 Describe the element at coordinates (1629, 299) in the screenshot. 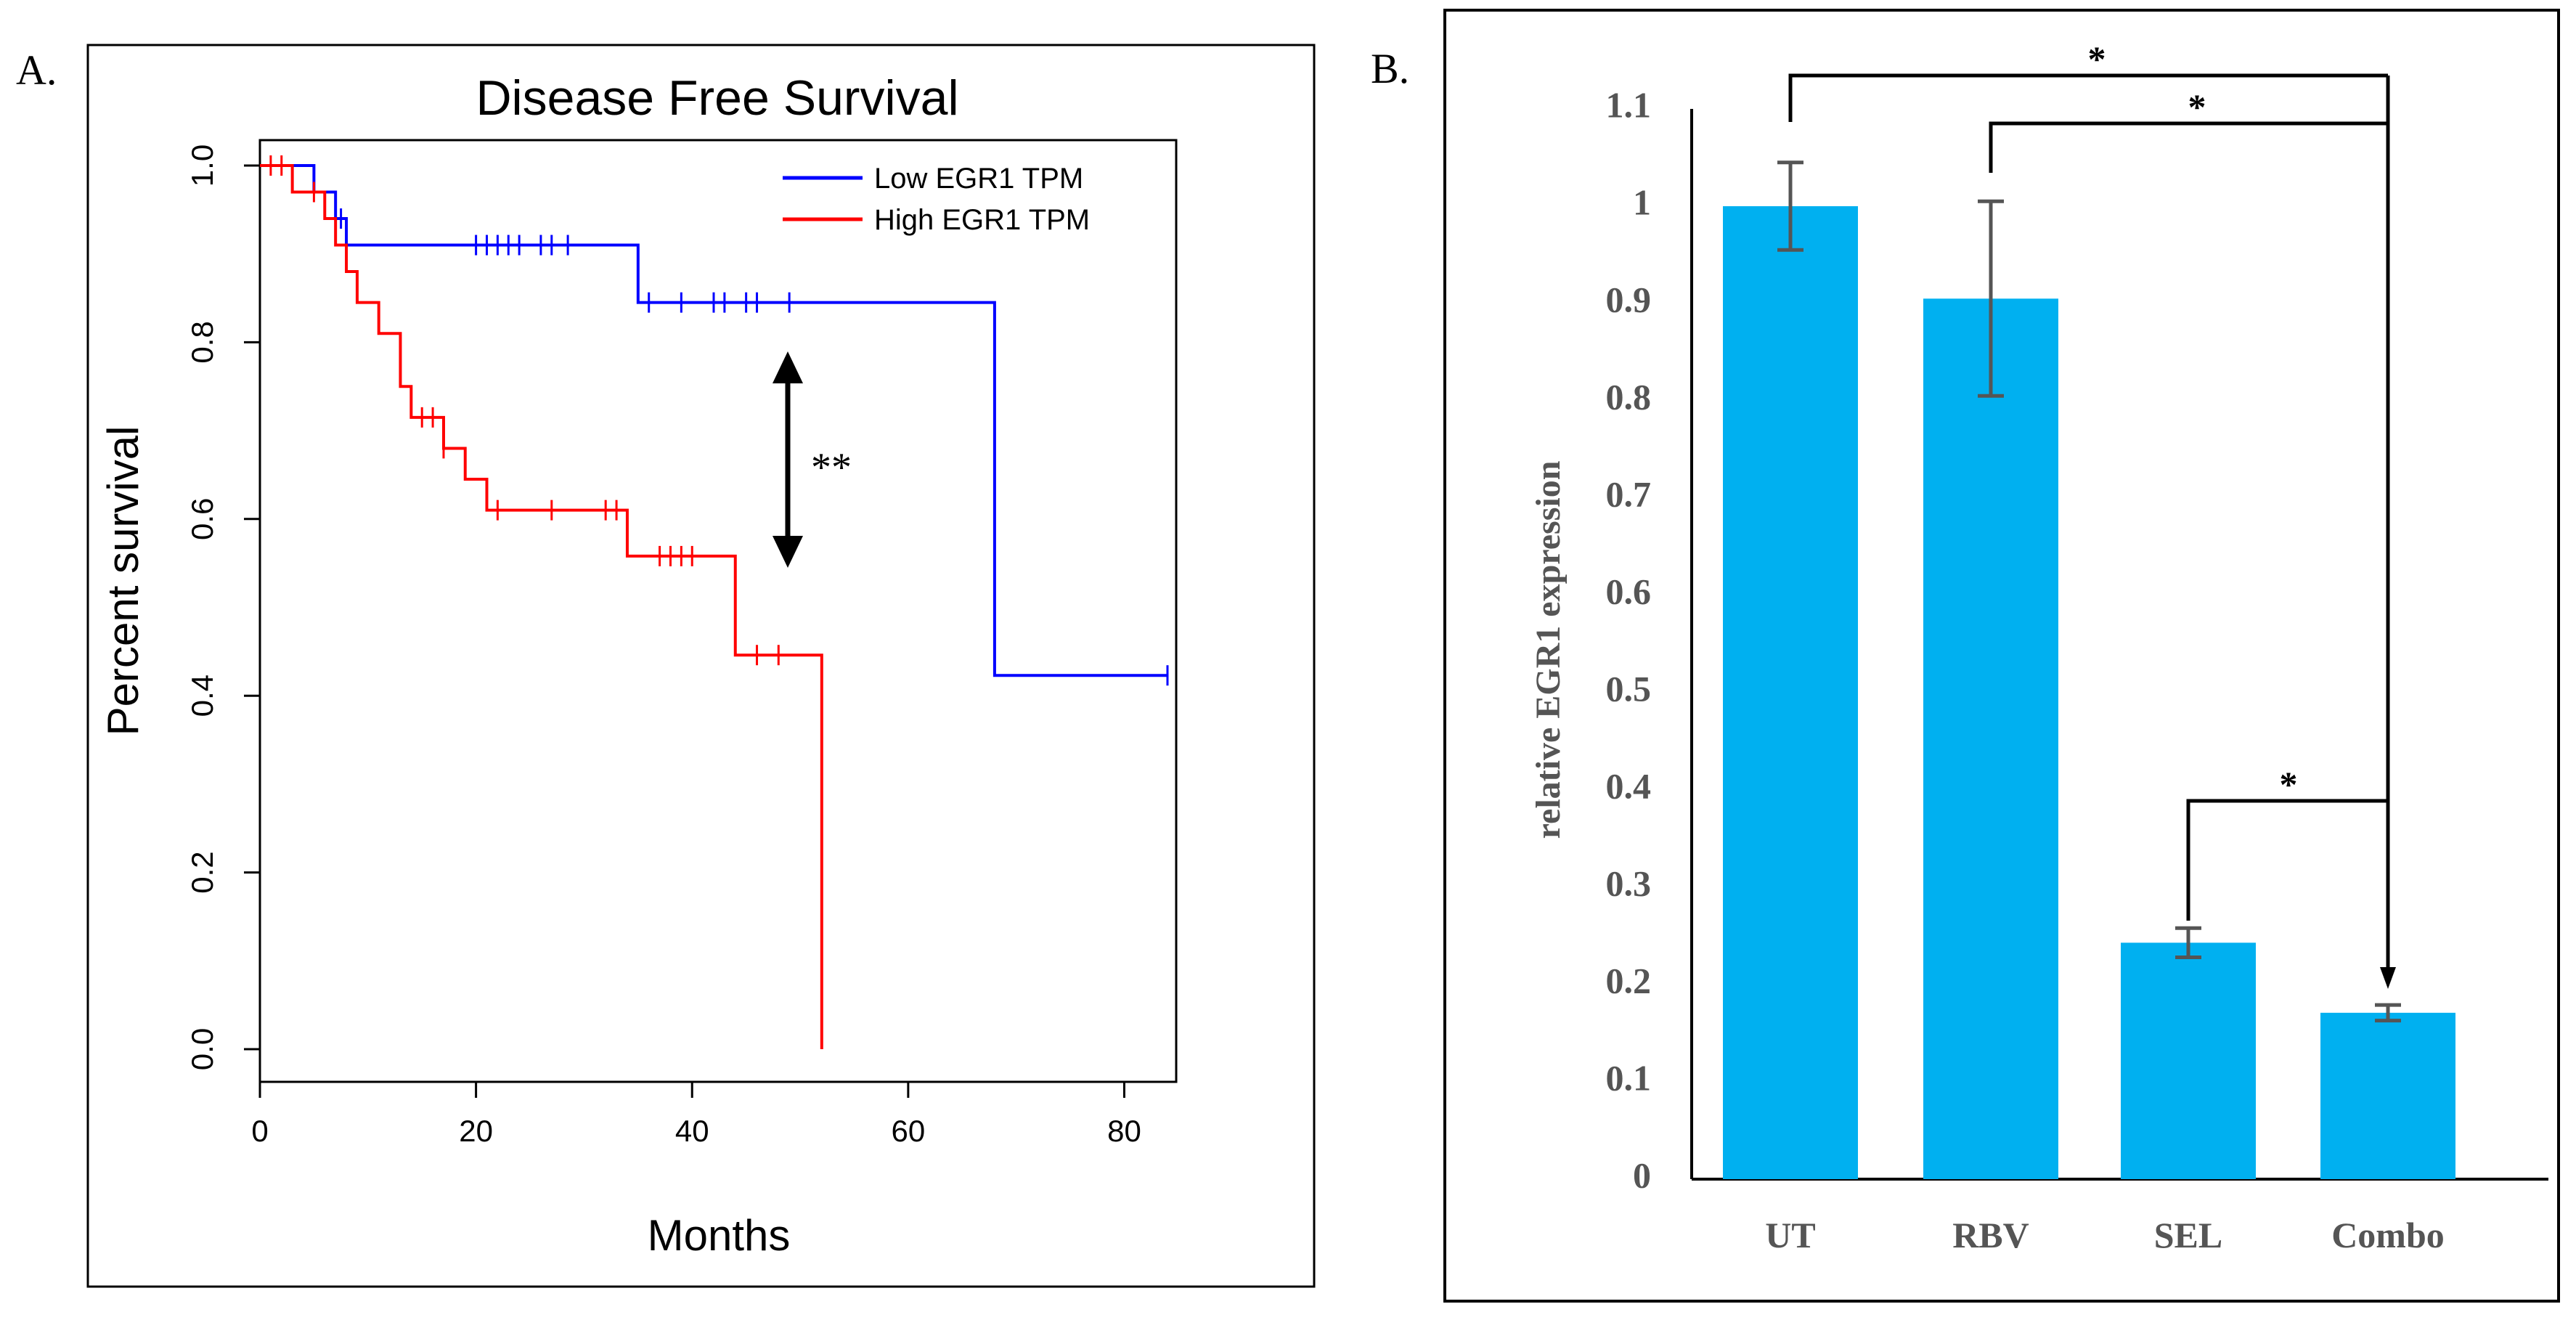

I see `bar-y-tick-label: 0.9` at that location.